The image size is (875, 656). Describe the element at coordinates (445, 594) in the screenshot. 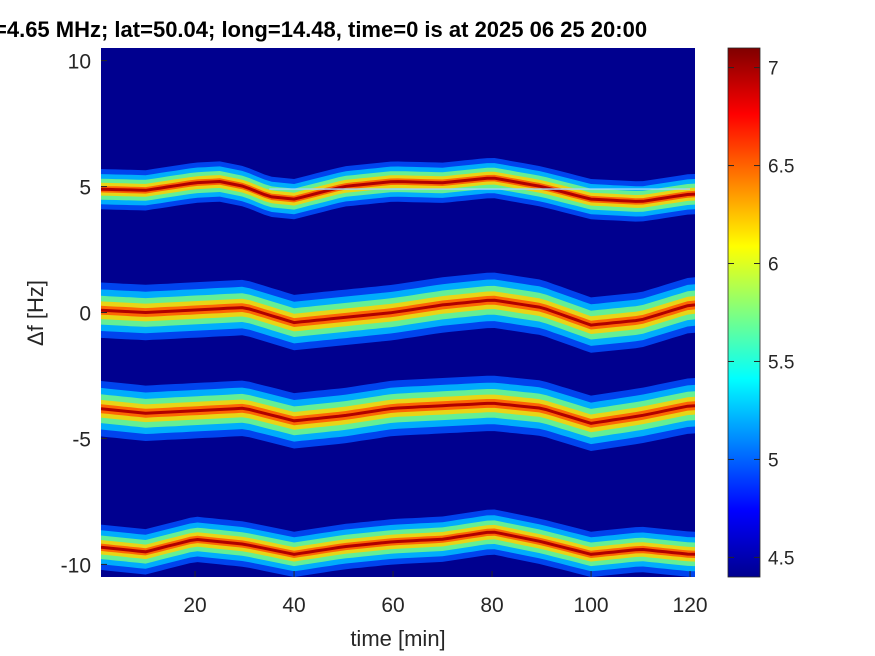

I see `x-axis-ticks: 20 40 60 80 100 120` at that location.